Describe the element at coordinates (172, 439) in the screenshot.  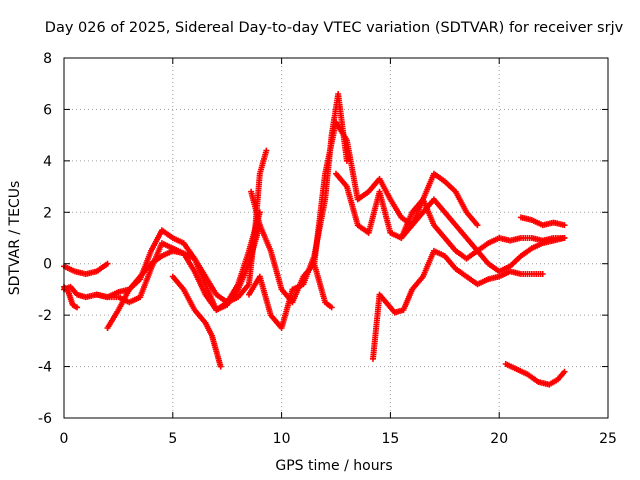
I see `x-tick-label: 5` at that location.